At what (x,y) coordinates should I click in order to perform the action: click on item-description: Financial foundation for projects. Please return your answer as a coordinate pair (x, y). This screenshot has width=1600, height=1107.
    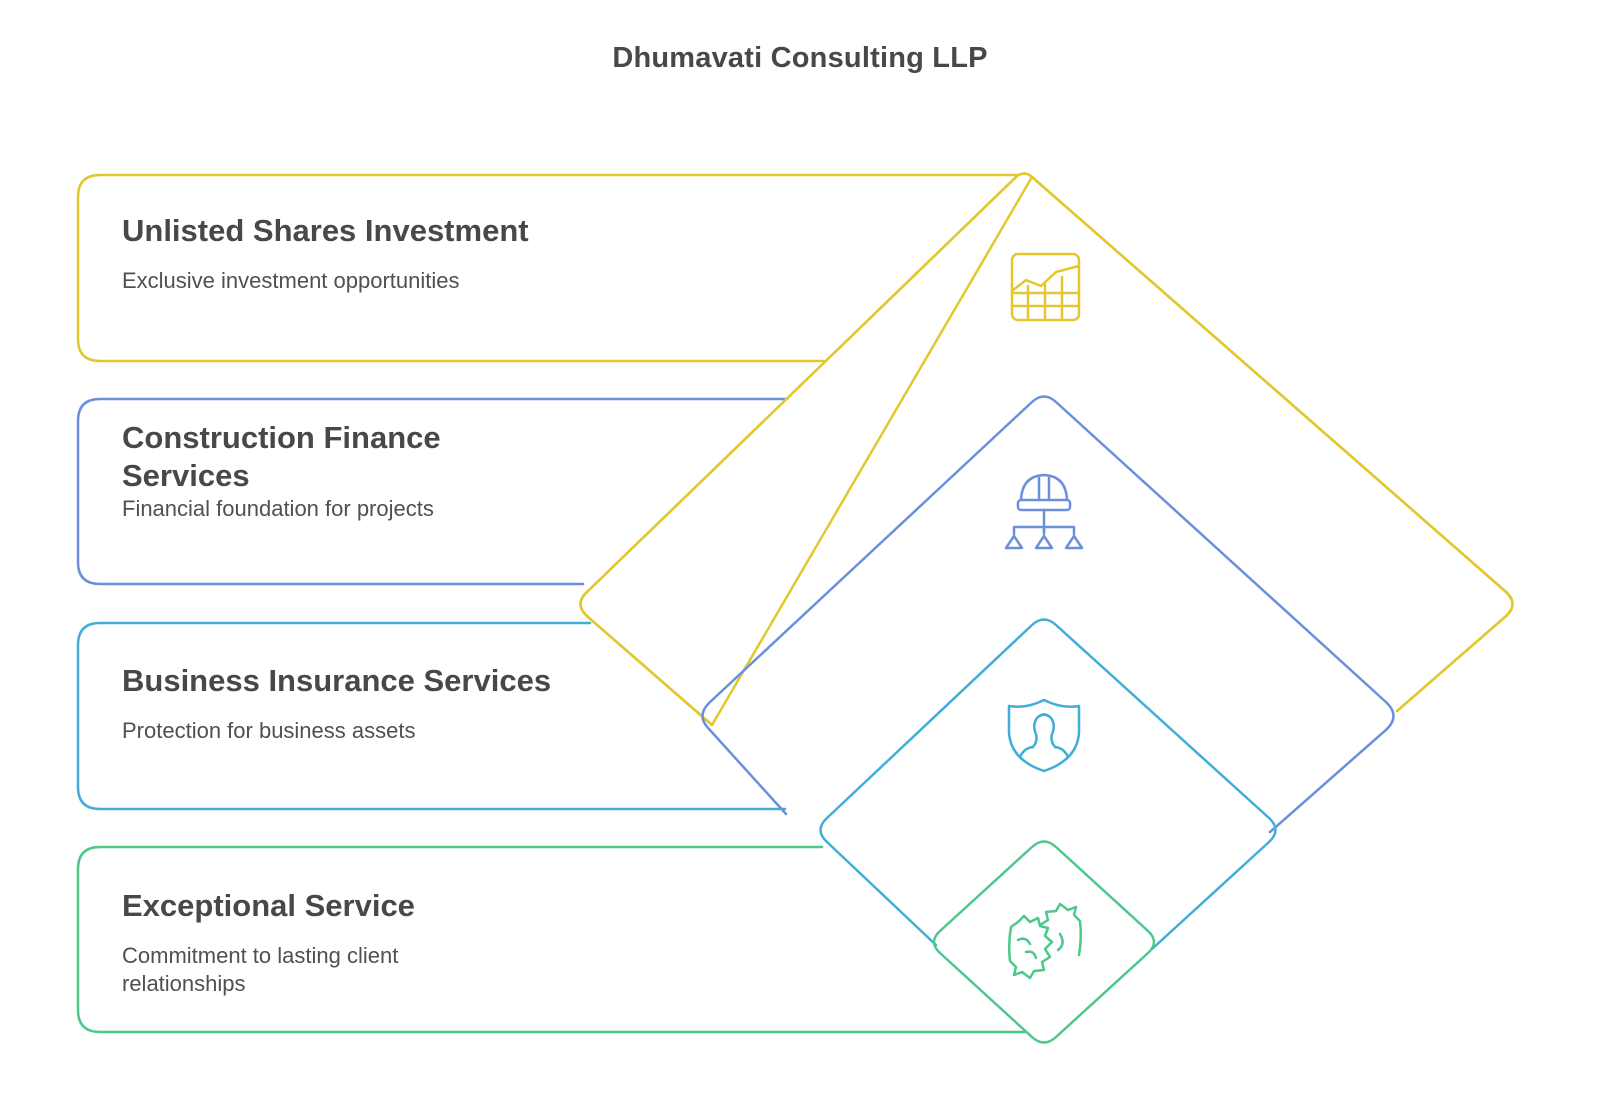
    Looking at the image, I should click on (278, 508).